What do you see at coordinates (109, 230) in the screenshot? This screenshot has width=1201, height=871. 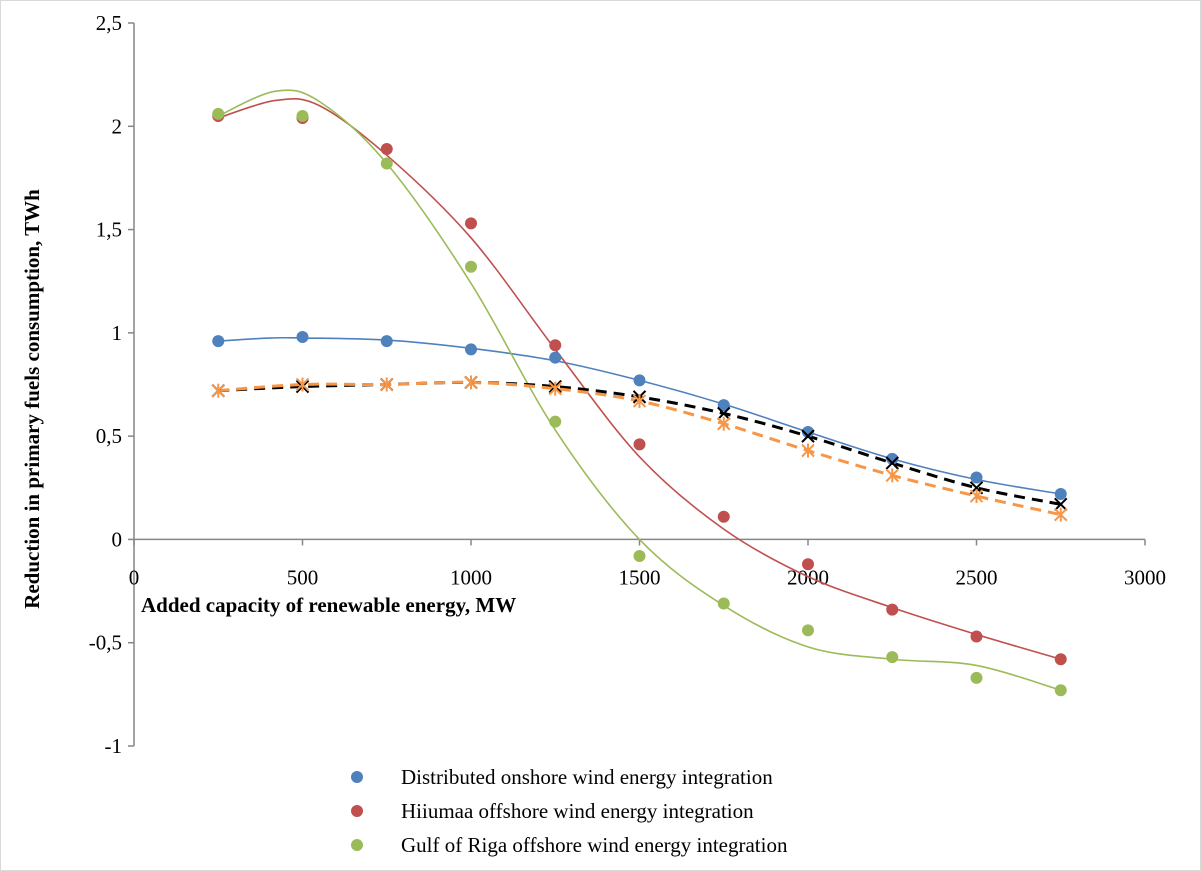 I see `y-tick-label: 1,5` at bounding box center [109, 230].